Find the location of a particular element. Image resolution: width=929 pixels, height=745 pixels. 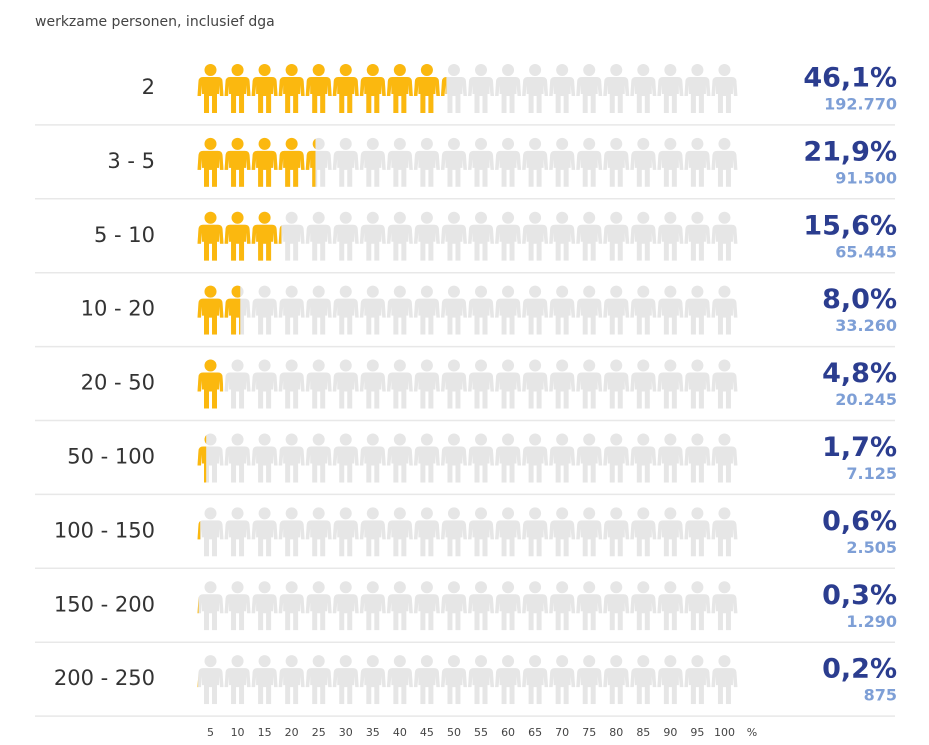

count-label: 65.445 is located at coordinates (866, 251).